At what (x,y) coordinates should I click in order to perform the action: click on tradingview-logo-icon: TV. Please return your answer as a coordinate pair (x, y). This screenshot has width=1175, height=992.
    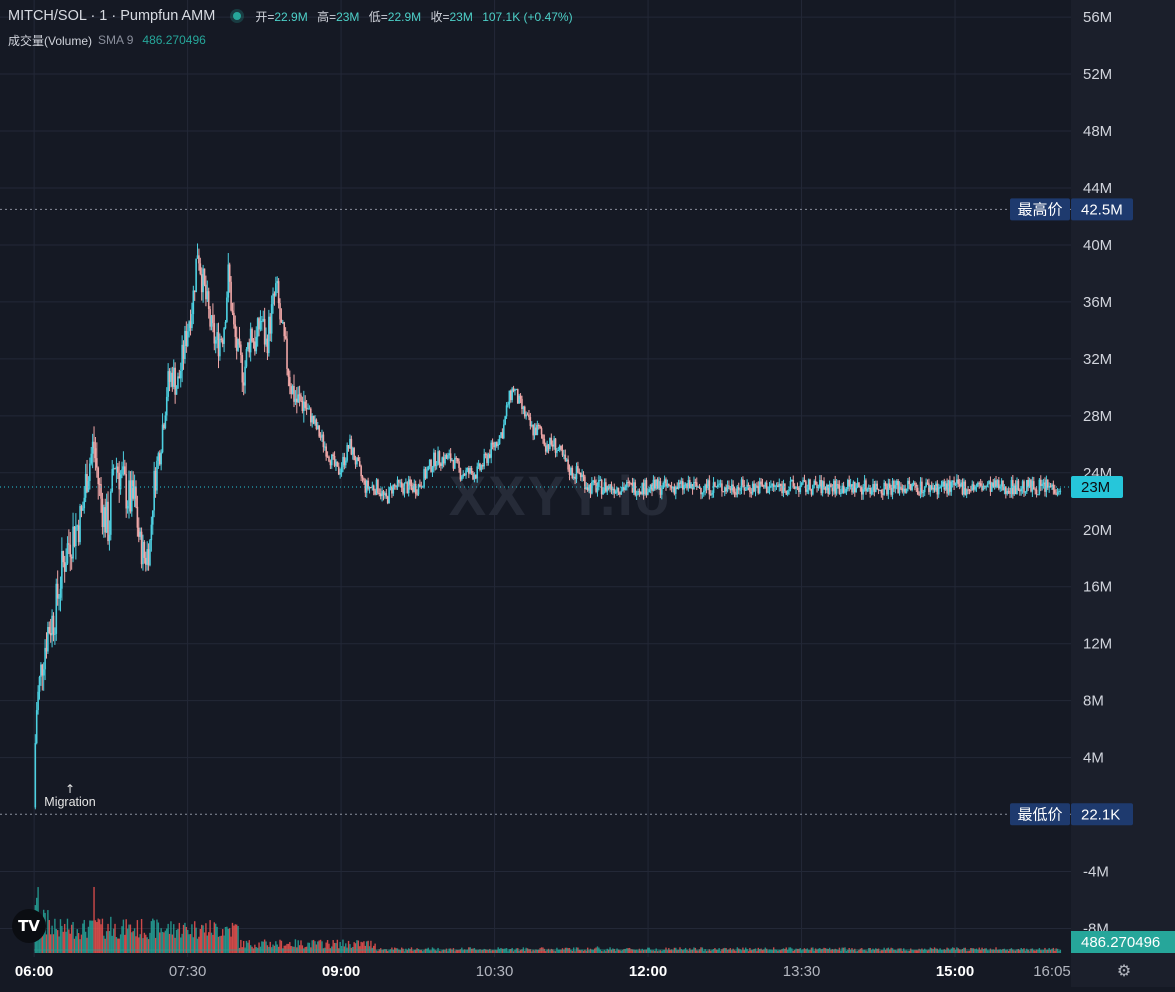
    Looking at the image, I should click on (29, 926).